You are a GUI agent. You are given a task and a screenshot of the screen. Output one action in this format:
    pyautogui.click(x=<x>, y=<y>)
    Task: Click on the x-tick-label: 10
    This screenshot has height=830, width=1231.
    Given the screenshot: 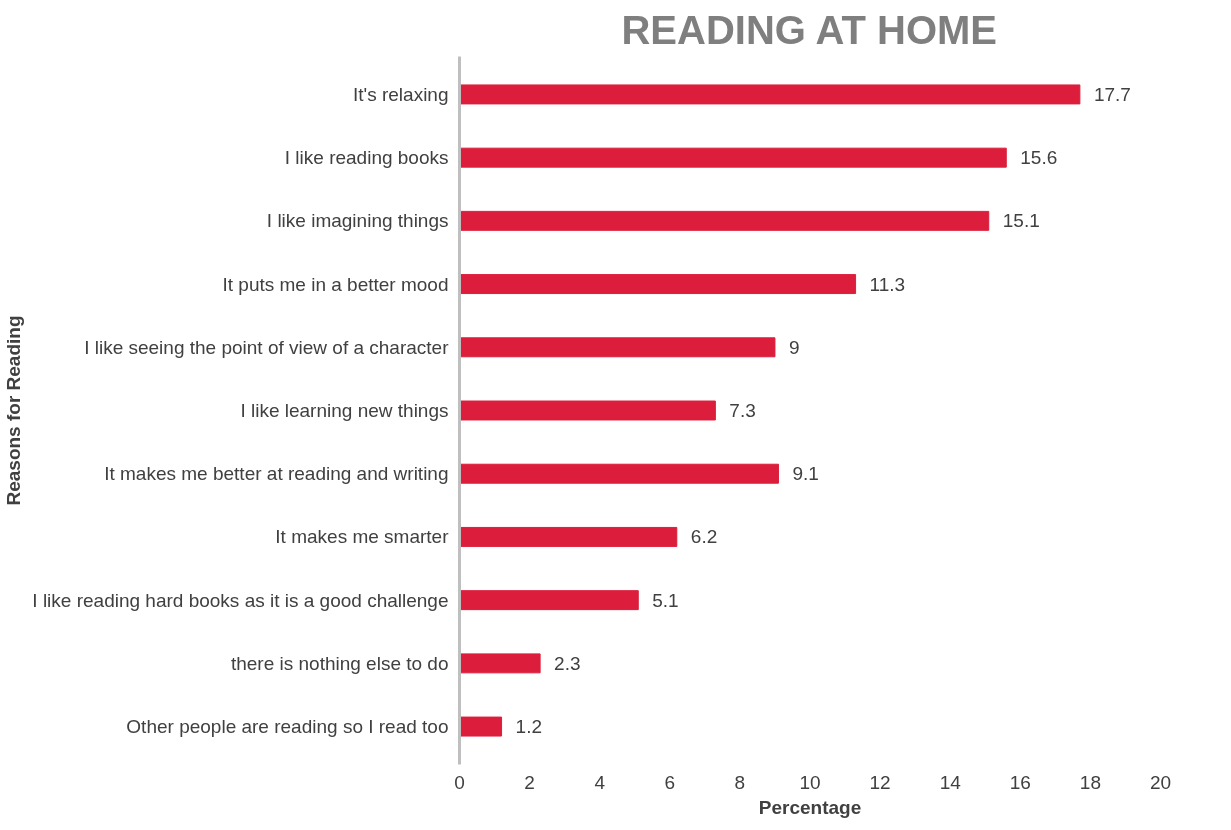 What is the action you would take?
    pyautogui.click(x=810, y=782)
    